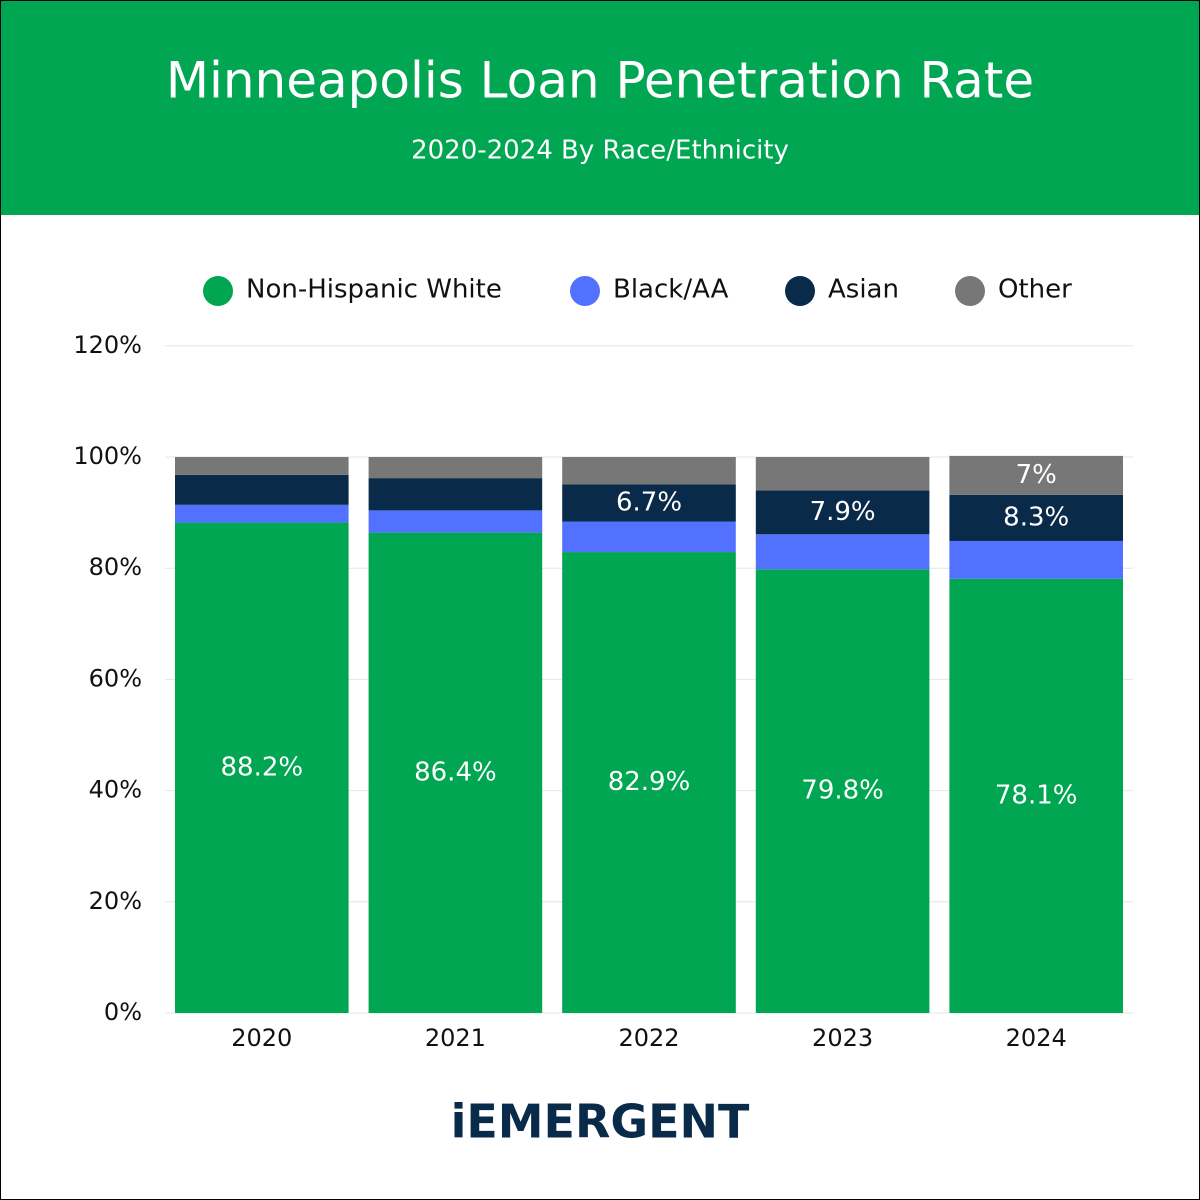  What do you see at coordinates (455, 1038) in the screenshot?
I see `x-tick-label: 2021` at bounding box center [455, 1038].